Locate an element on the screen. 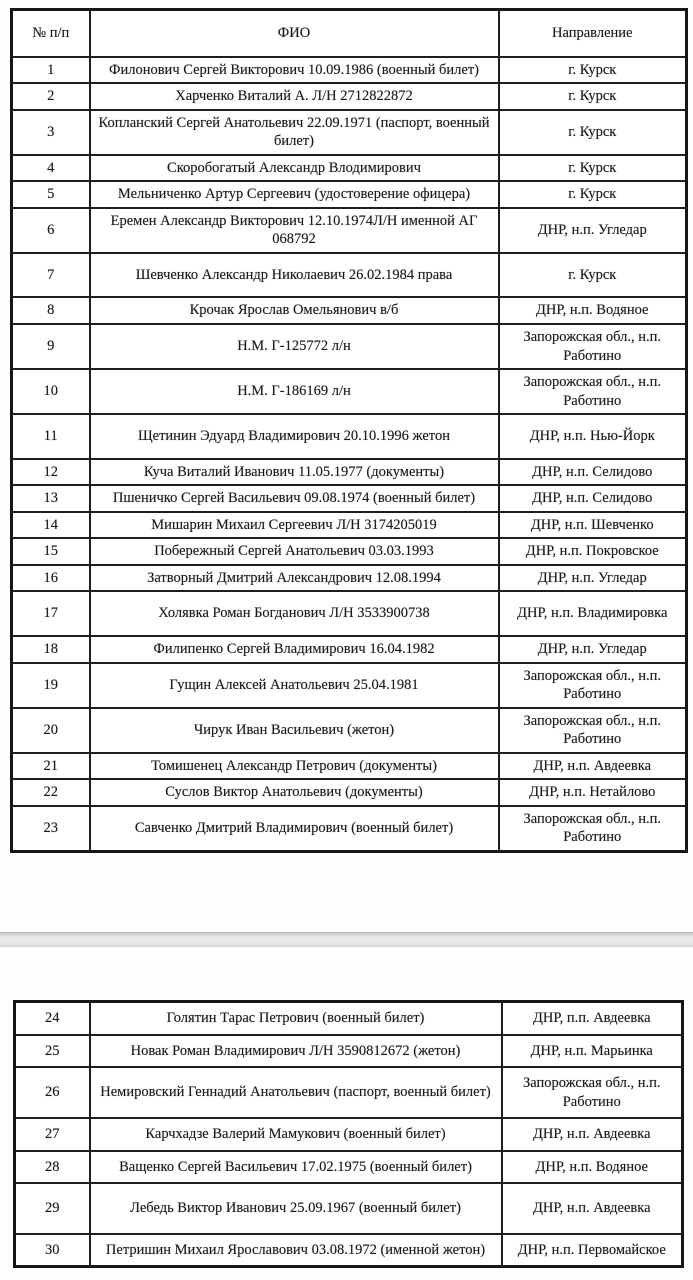  cell-row-number: 3 is located at coordinates (50, 132).